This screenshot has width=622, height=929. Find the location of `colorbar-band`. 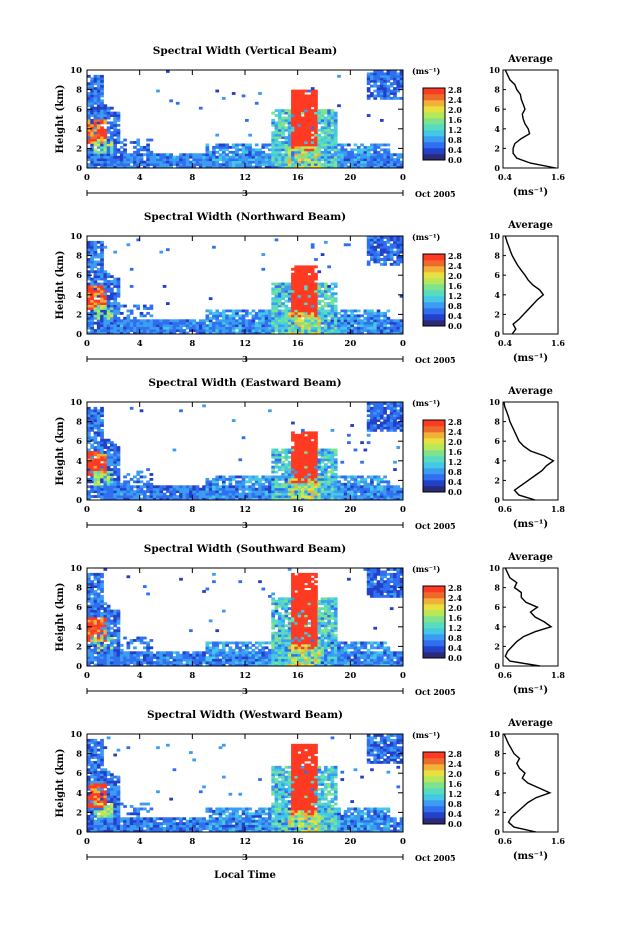

colorbar-band is located at coordinates (434, 459).